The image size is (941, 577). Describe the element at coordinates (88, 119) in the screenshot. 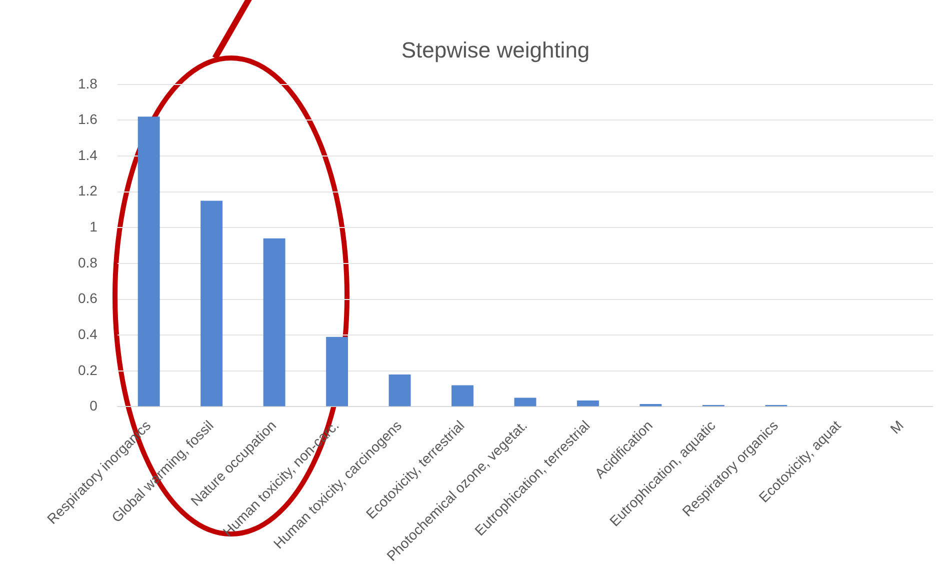

I see `y-tick-label: 1.6` at that location.